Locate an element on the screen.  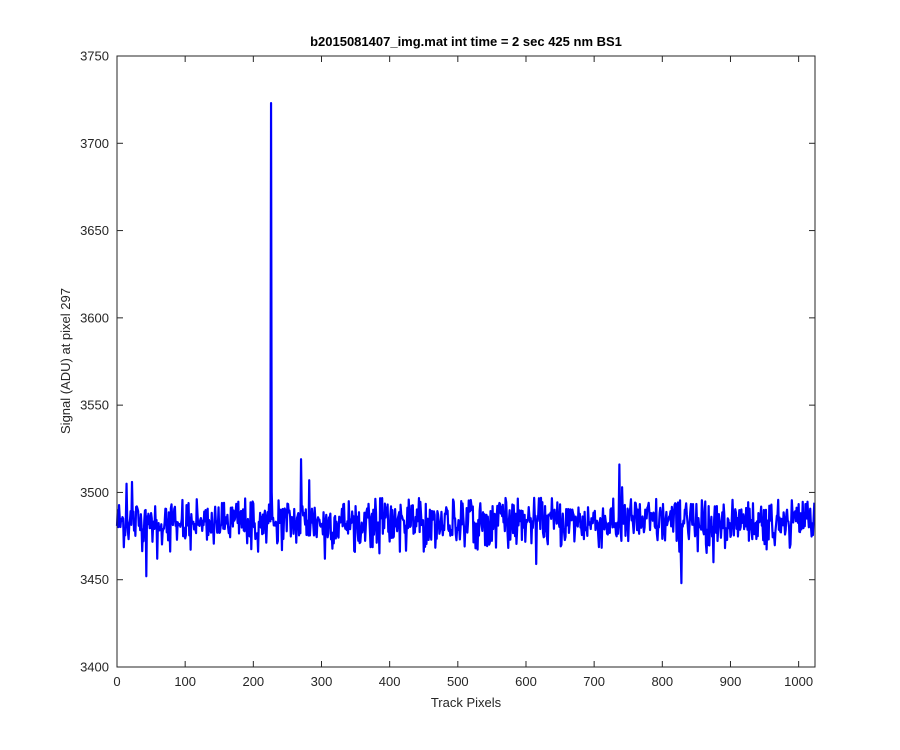
y-tick-label: 3700 is located at coordinates (94, 143).